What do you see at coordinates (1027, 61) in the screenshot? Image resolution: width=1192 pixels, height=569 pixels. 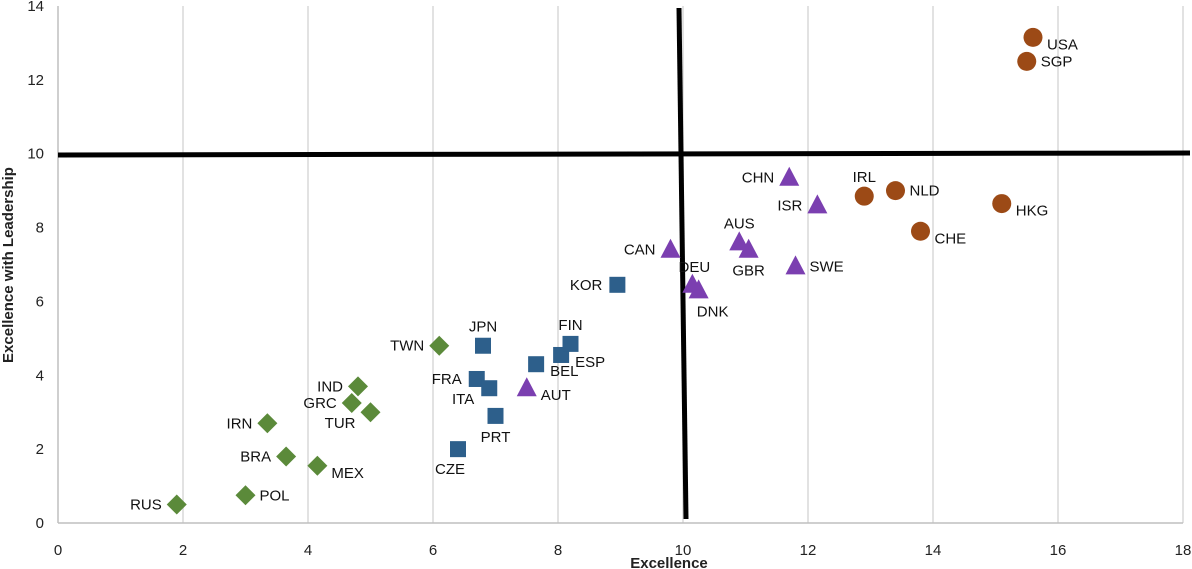 I see `point-sgp` at bounding box center [1027, 61].